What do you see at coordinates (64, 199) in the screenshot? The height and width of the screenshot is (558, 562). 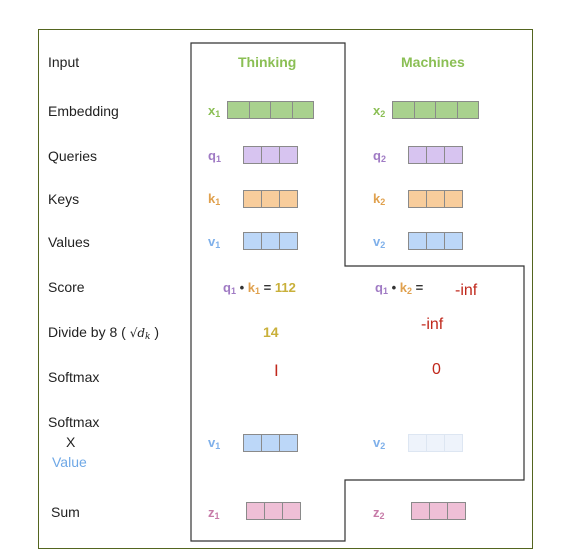 I see `row-label-keys: Keys` at bounding box center [64, 199].